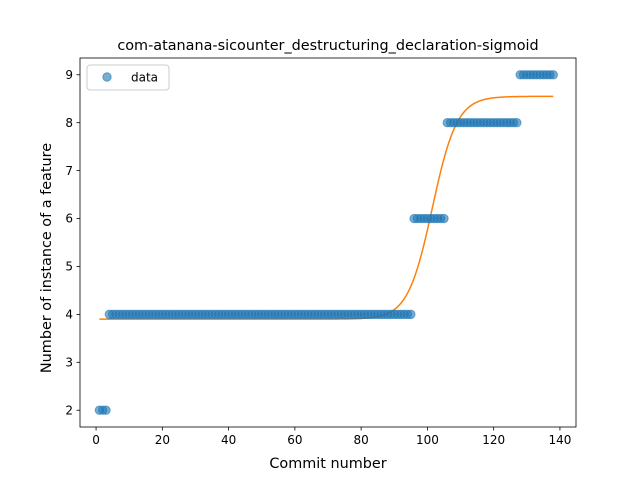 Image resolution: width=640 pixels, height=480 pixels. Describe the element at coordinates (294, 440) in the screenshot. I see `x-tick-label: 60` at that location.